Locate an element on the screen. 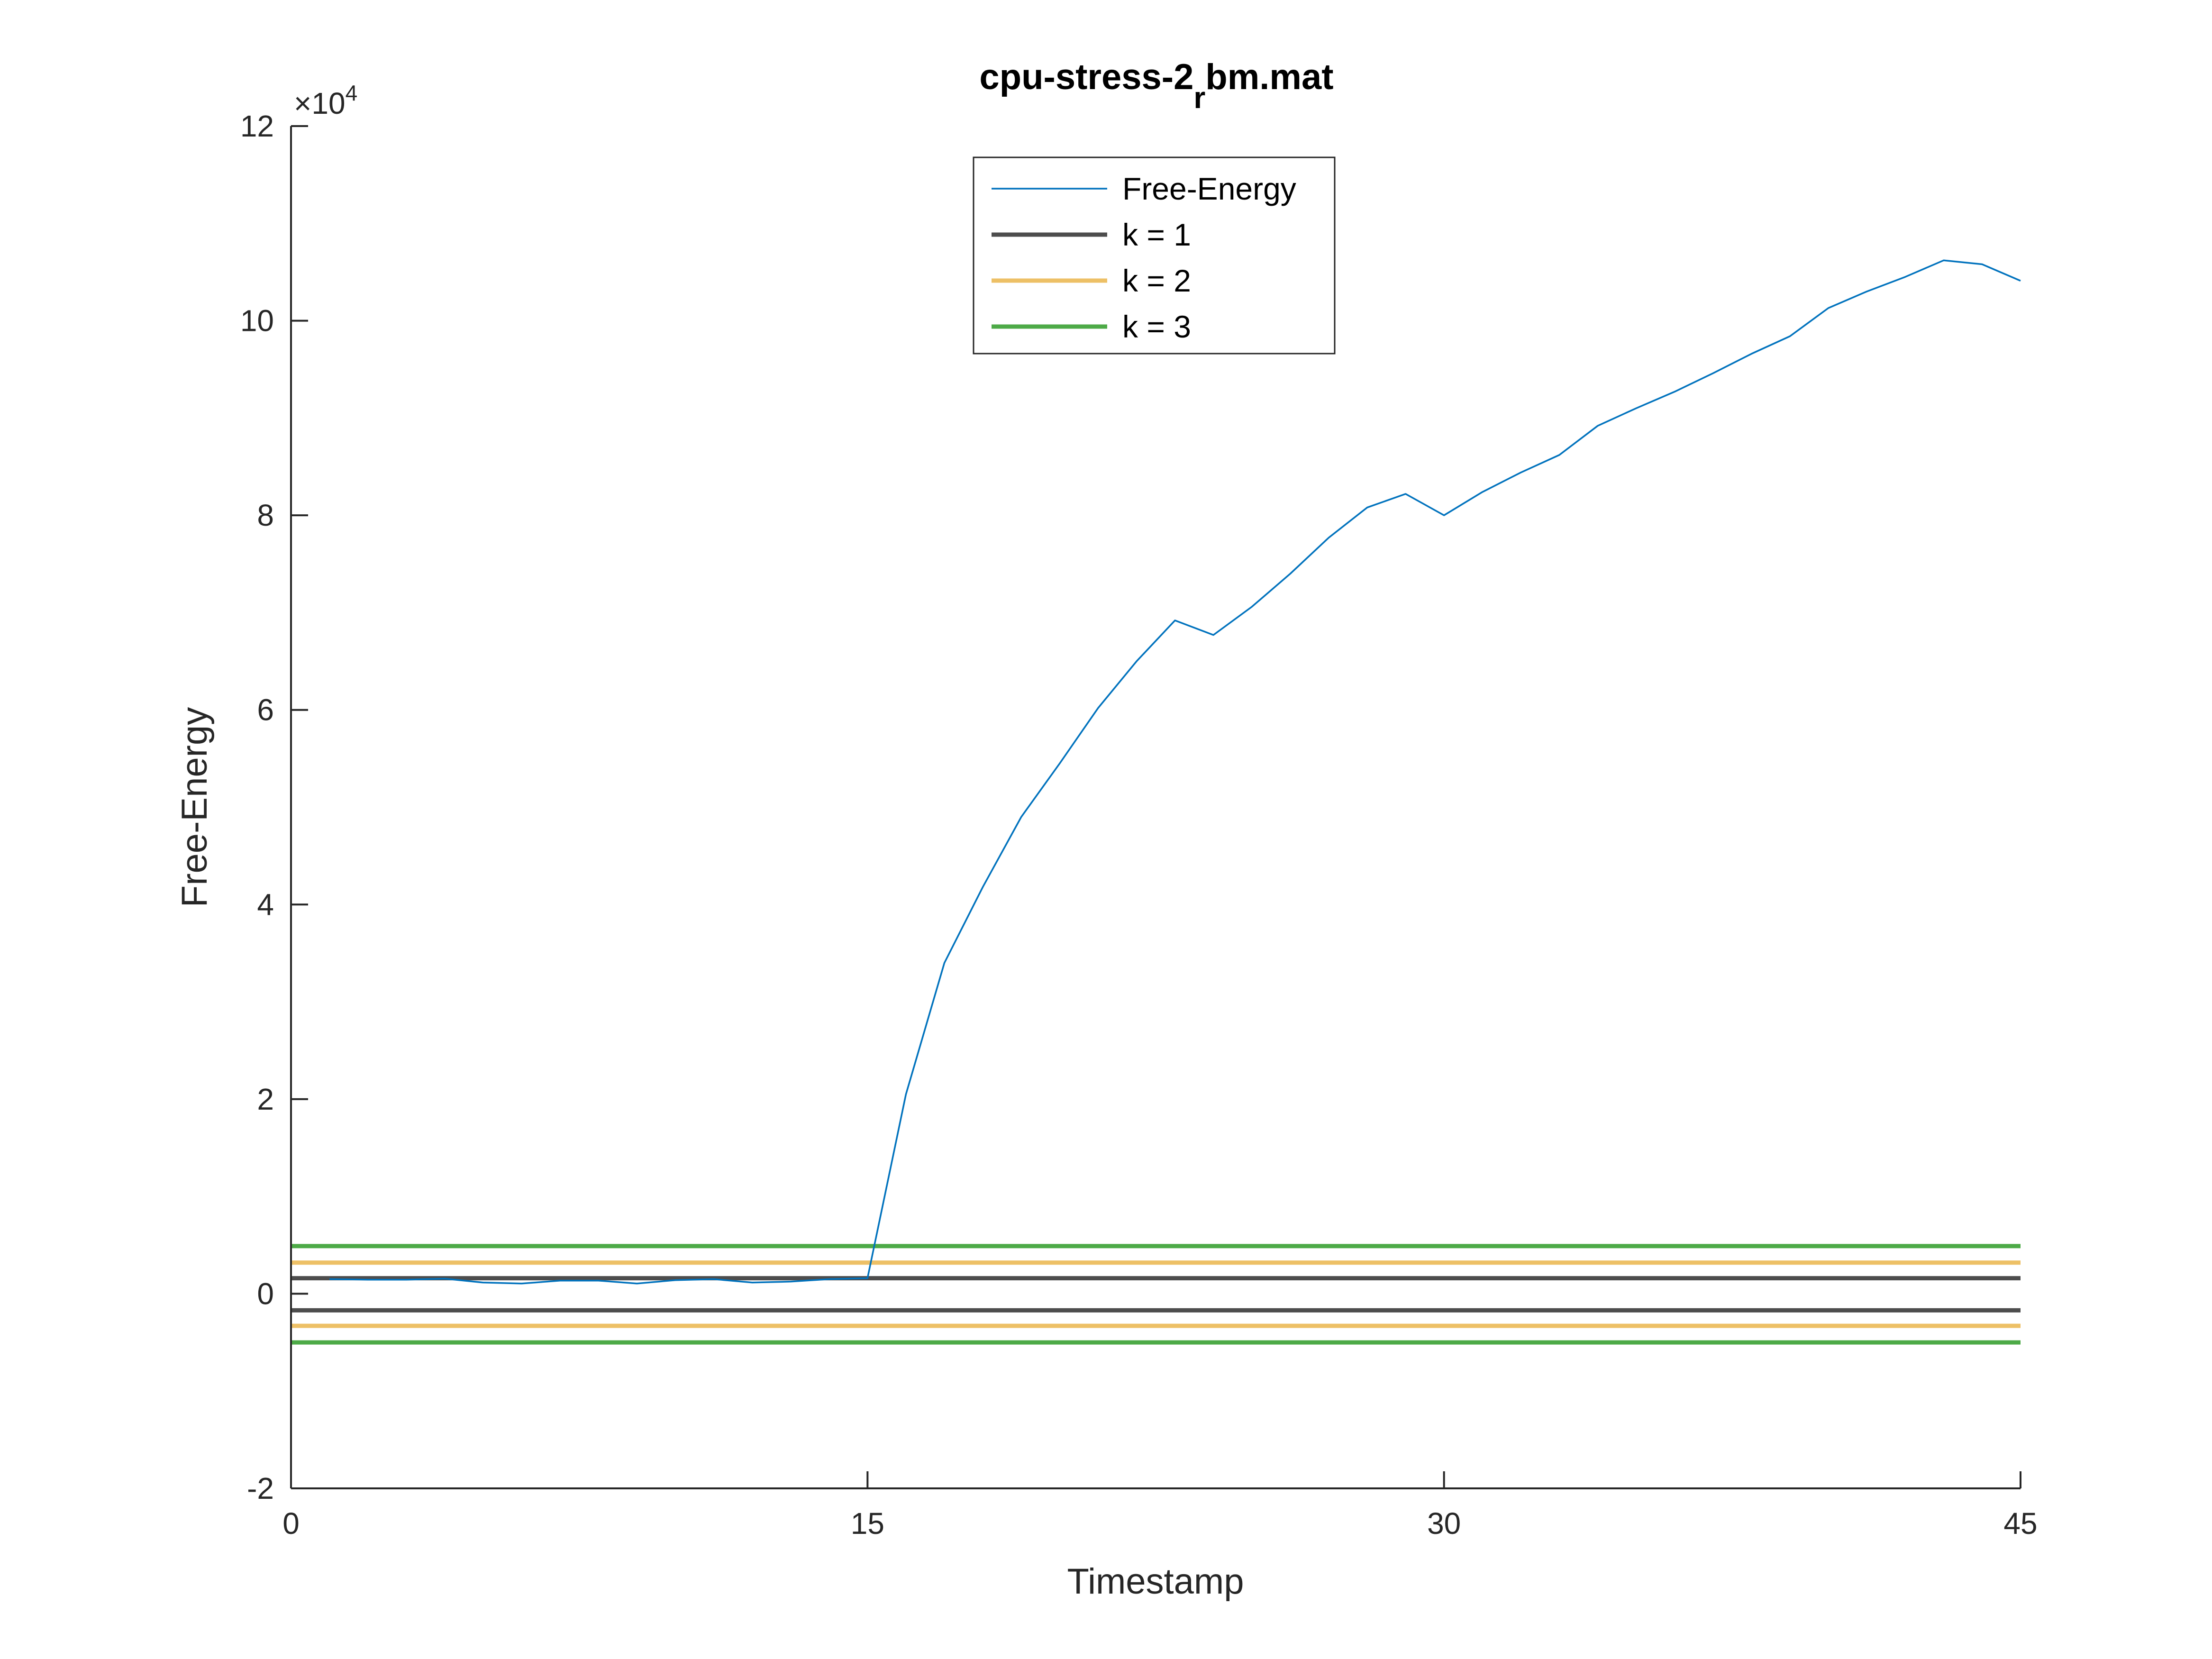 The height and width of the screenshot is (1659, 2212). legend-label: k = 1 is located at coordinates (1156, 234).